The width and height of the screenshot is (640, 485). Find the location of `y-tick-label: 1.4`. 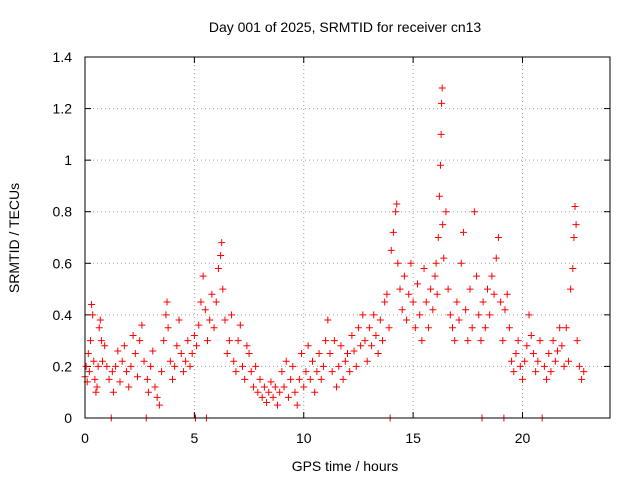

y-tick-label: 1.4 is located at coordinates (63, 57).